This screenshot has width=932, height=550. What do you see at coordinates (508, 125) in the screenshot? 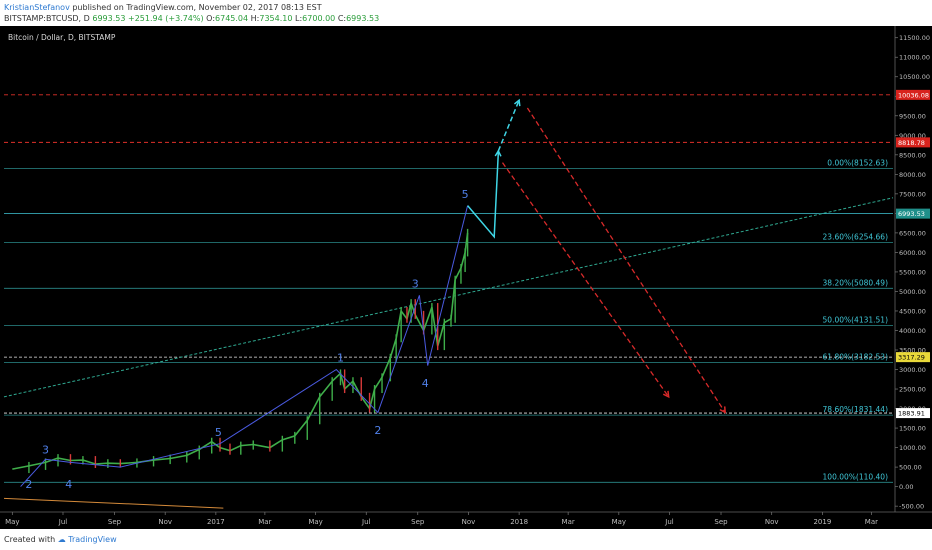
I see `projection-dashed-line` at bounding box center [508, 125].